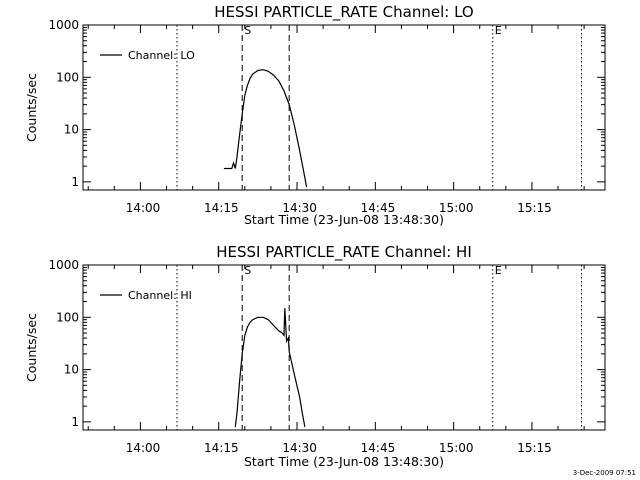 The height and width of the screenshot is (480, 640). What do you see at coordinates (161, 55) in the screenshot?
I see `legend-label: Channel: LO` at bounding box center [161, 55].